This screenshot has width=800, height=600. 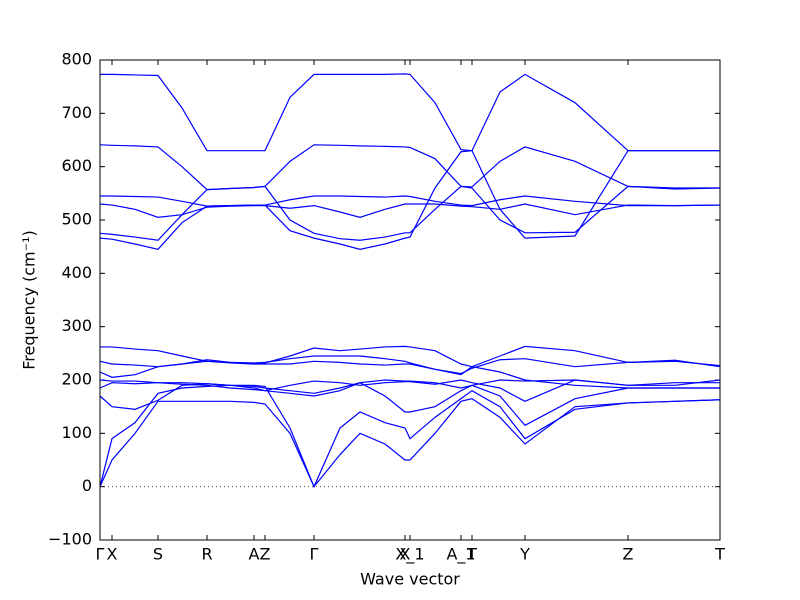 What do you see at coordinates (76, 219) in the screenshot?
I see `y-tick-label: 500` at bounding box center [76, 219].